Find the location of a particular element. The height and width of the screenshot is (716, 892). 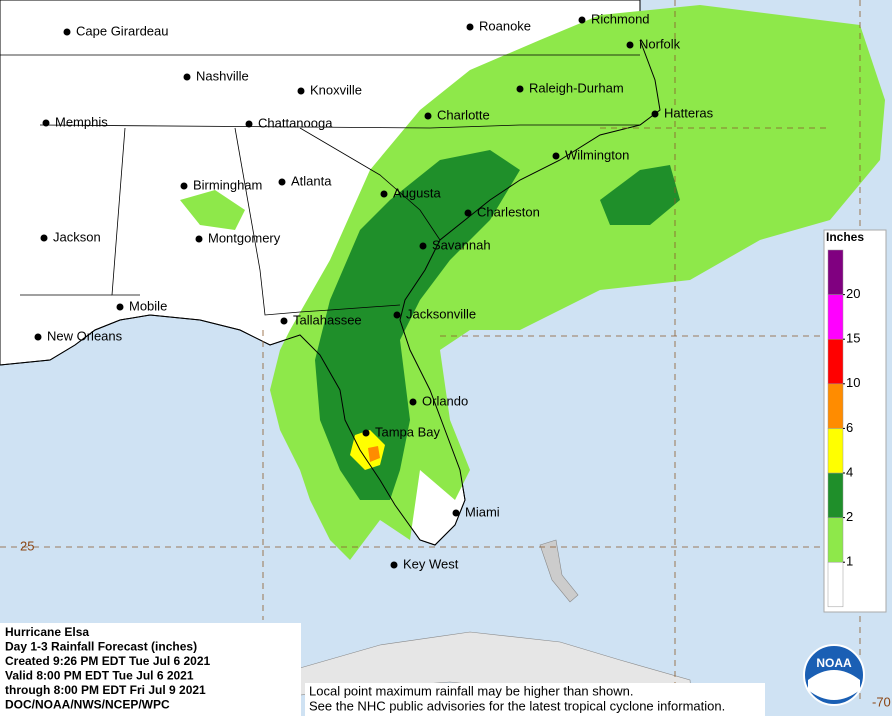

city-label: Nashville is located at coordinates (222, 75).